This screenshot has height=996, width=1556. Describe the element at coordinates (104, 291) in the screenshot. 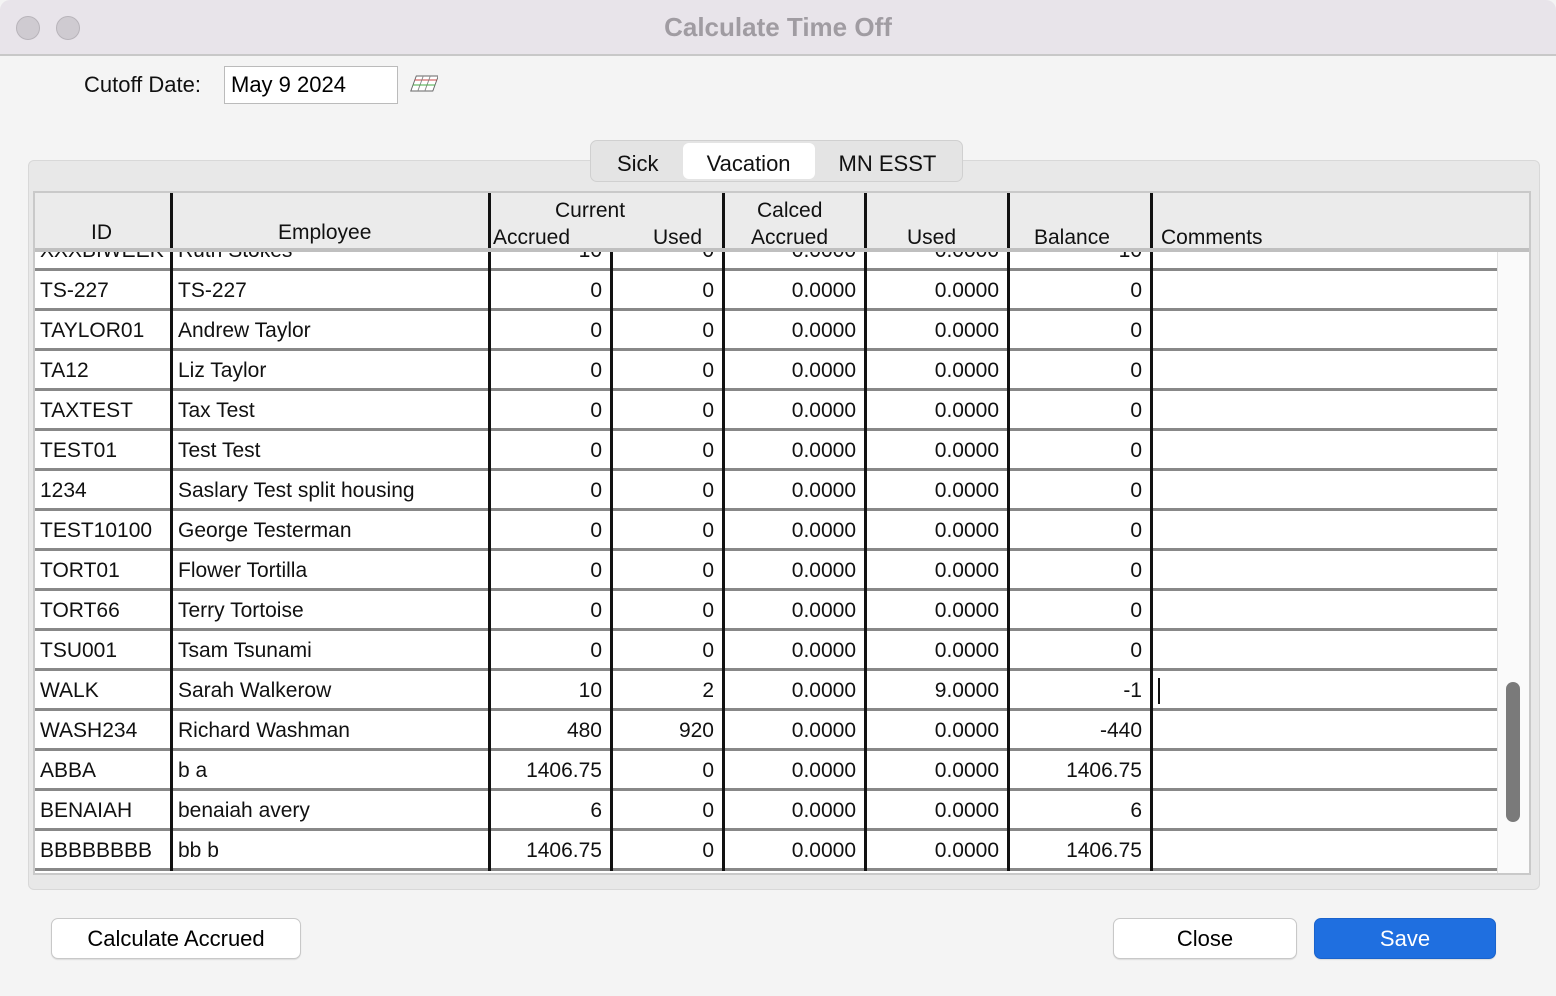

I see `cell-id: TS-227` at that location.